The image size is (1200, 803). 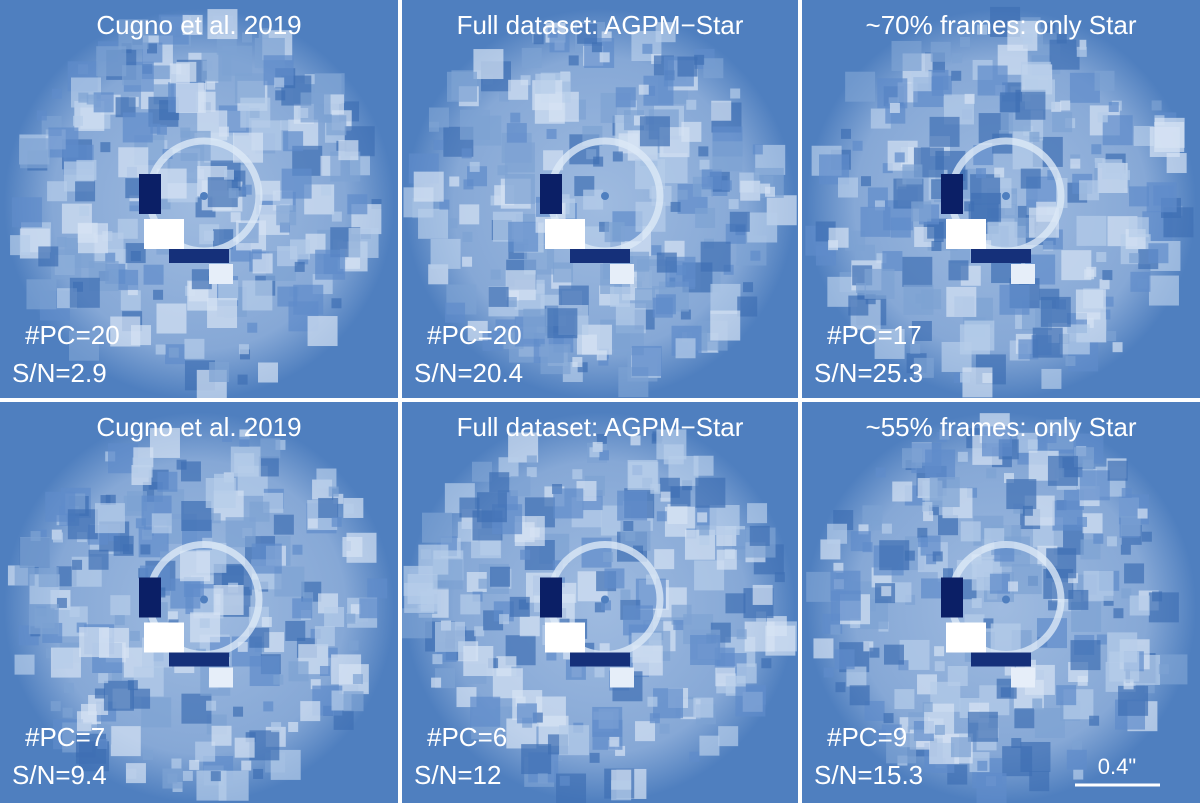 What do you see at coordinates (868, 775) in the screenshot?
I see `sn-label: S/N=15.3` at bounding box center [868, 775].